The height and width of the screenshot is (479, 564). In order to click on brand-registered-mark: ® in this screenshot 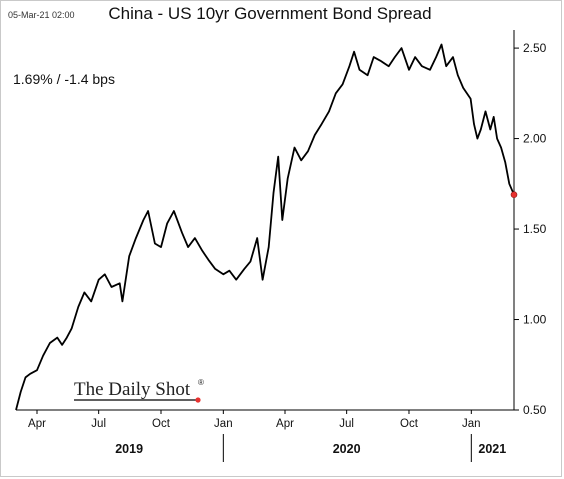, I will do `click(201, 382)`.